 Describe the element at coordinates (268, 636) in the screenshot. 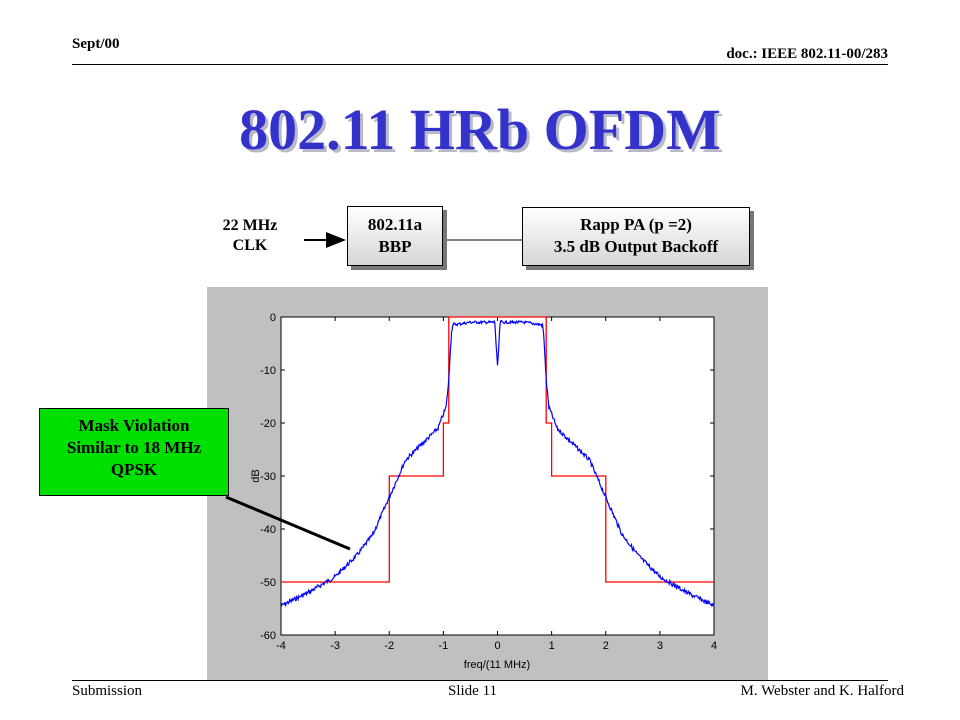

I see `y-tick-label: -60` at that location.